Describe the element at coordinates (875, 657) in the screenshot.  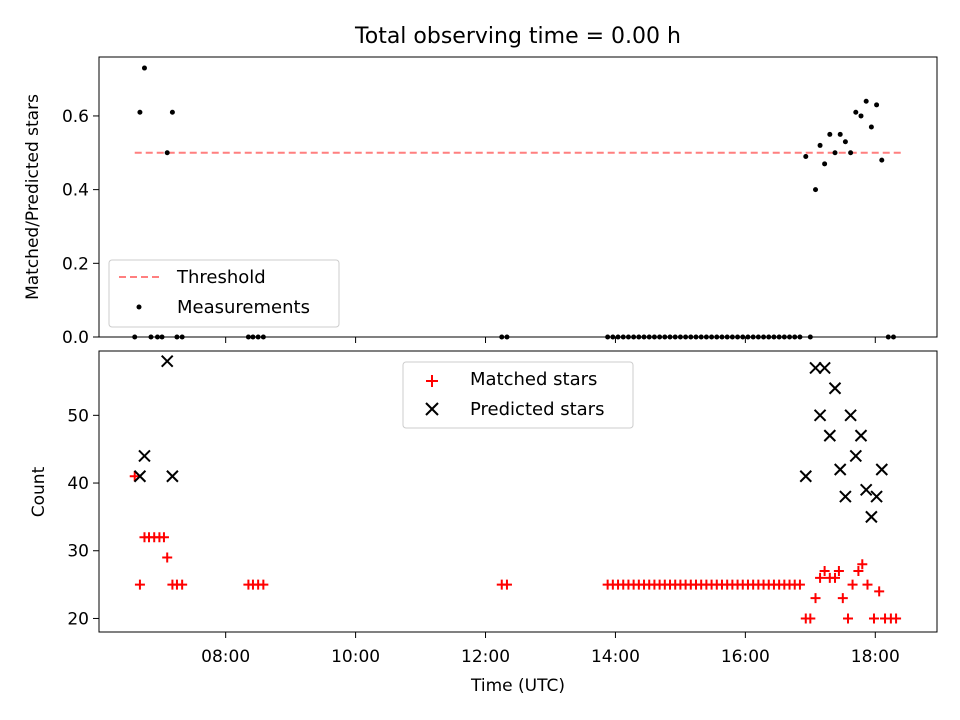
I see `x-tick-label: 18:00` at that location.